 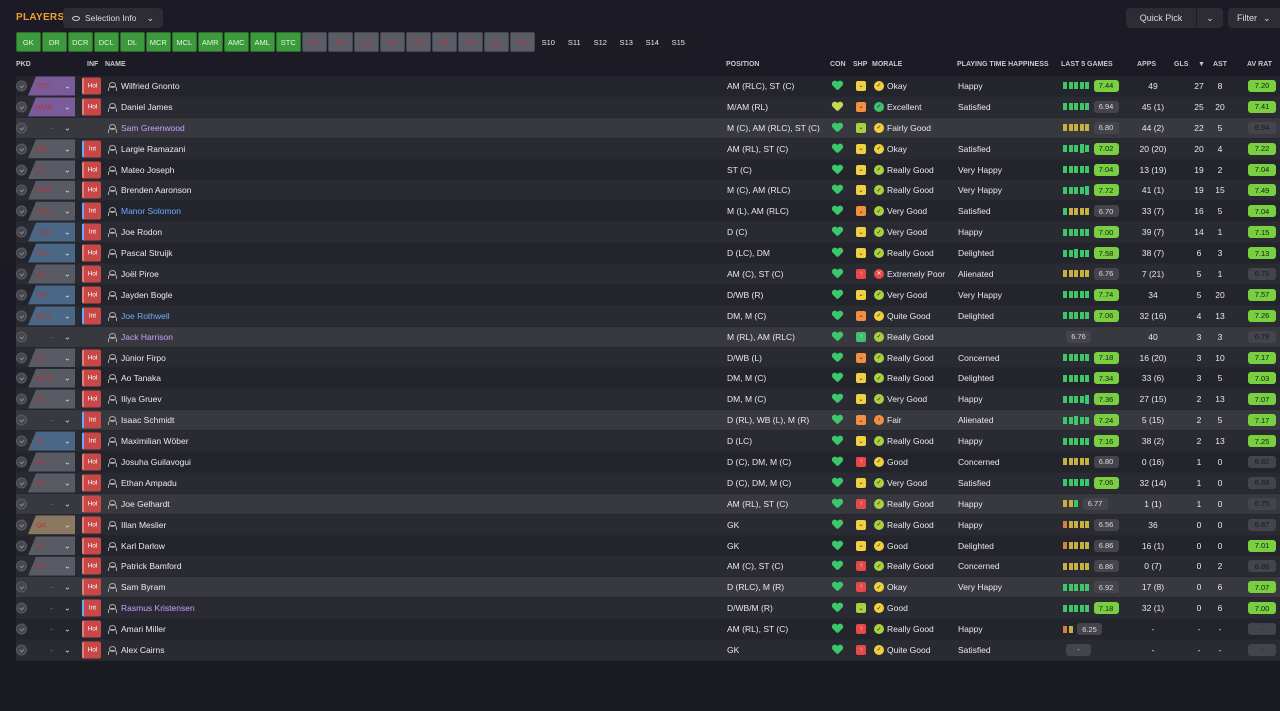 I want to click on player-name: Ethan Ampadu, so click(x=149, y=482).